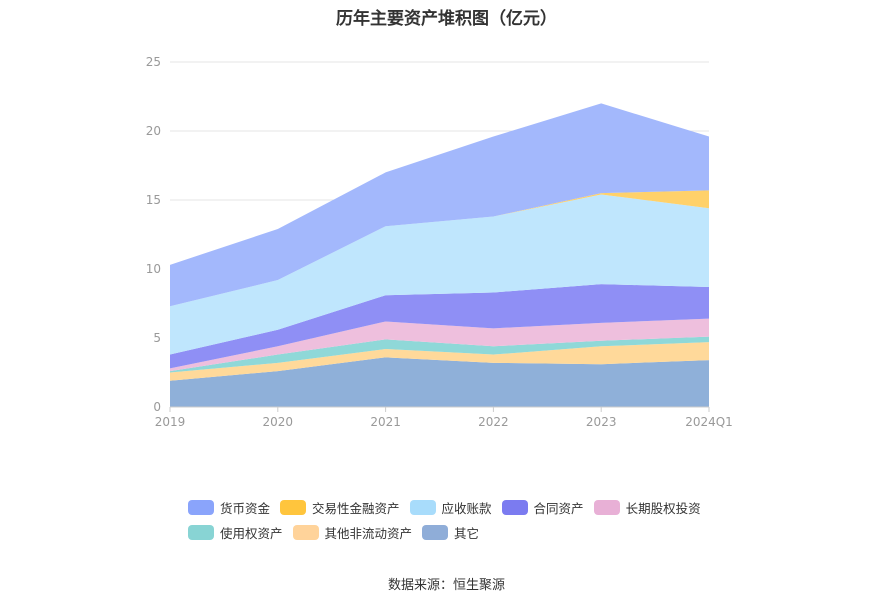 This screenshot has height=603, width=893. I want to click on x-tick-label: 2024Q1, so click(709, 422).